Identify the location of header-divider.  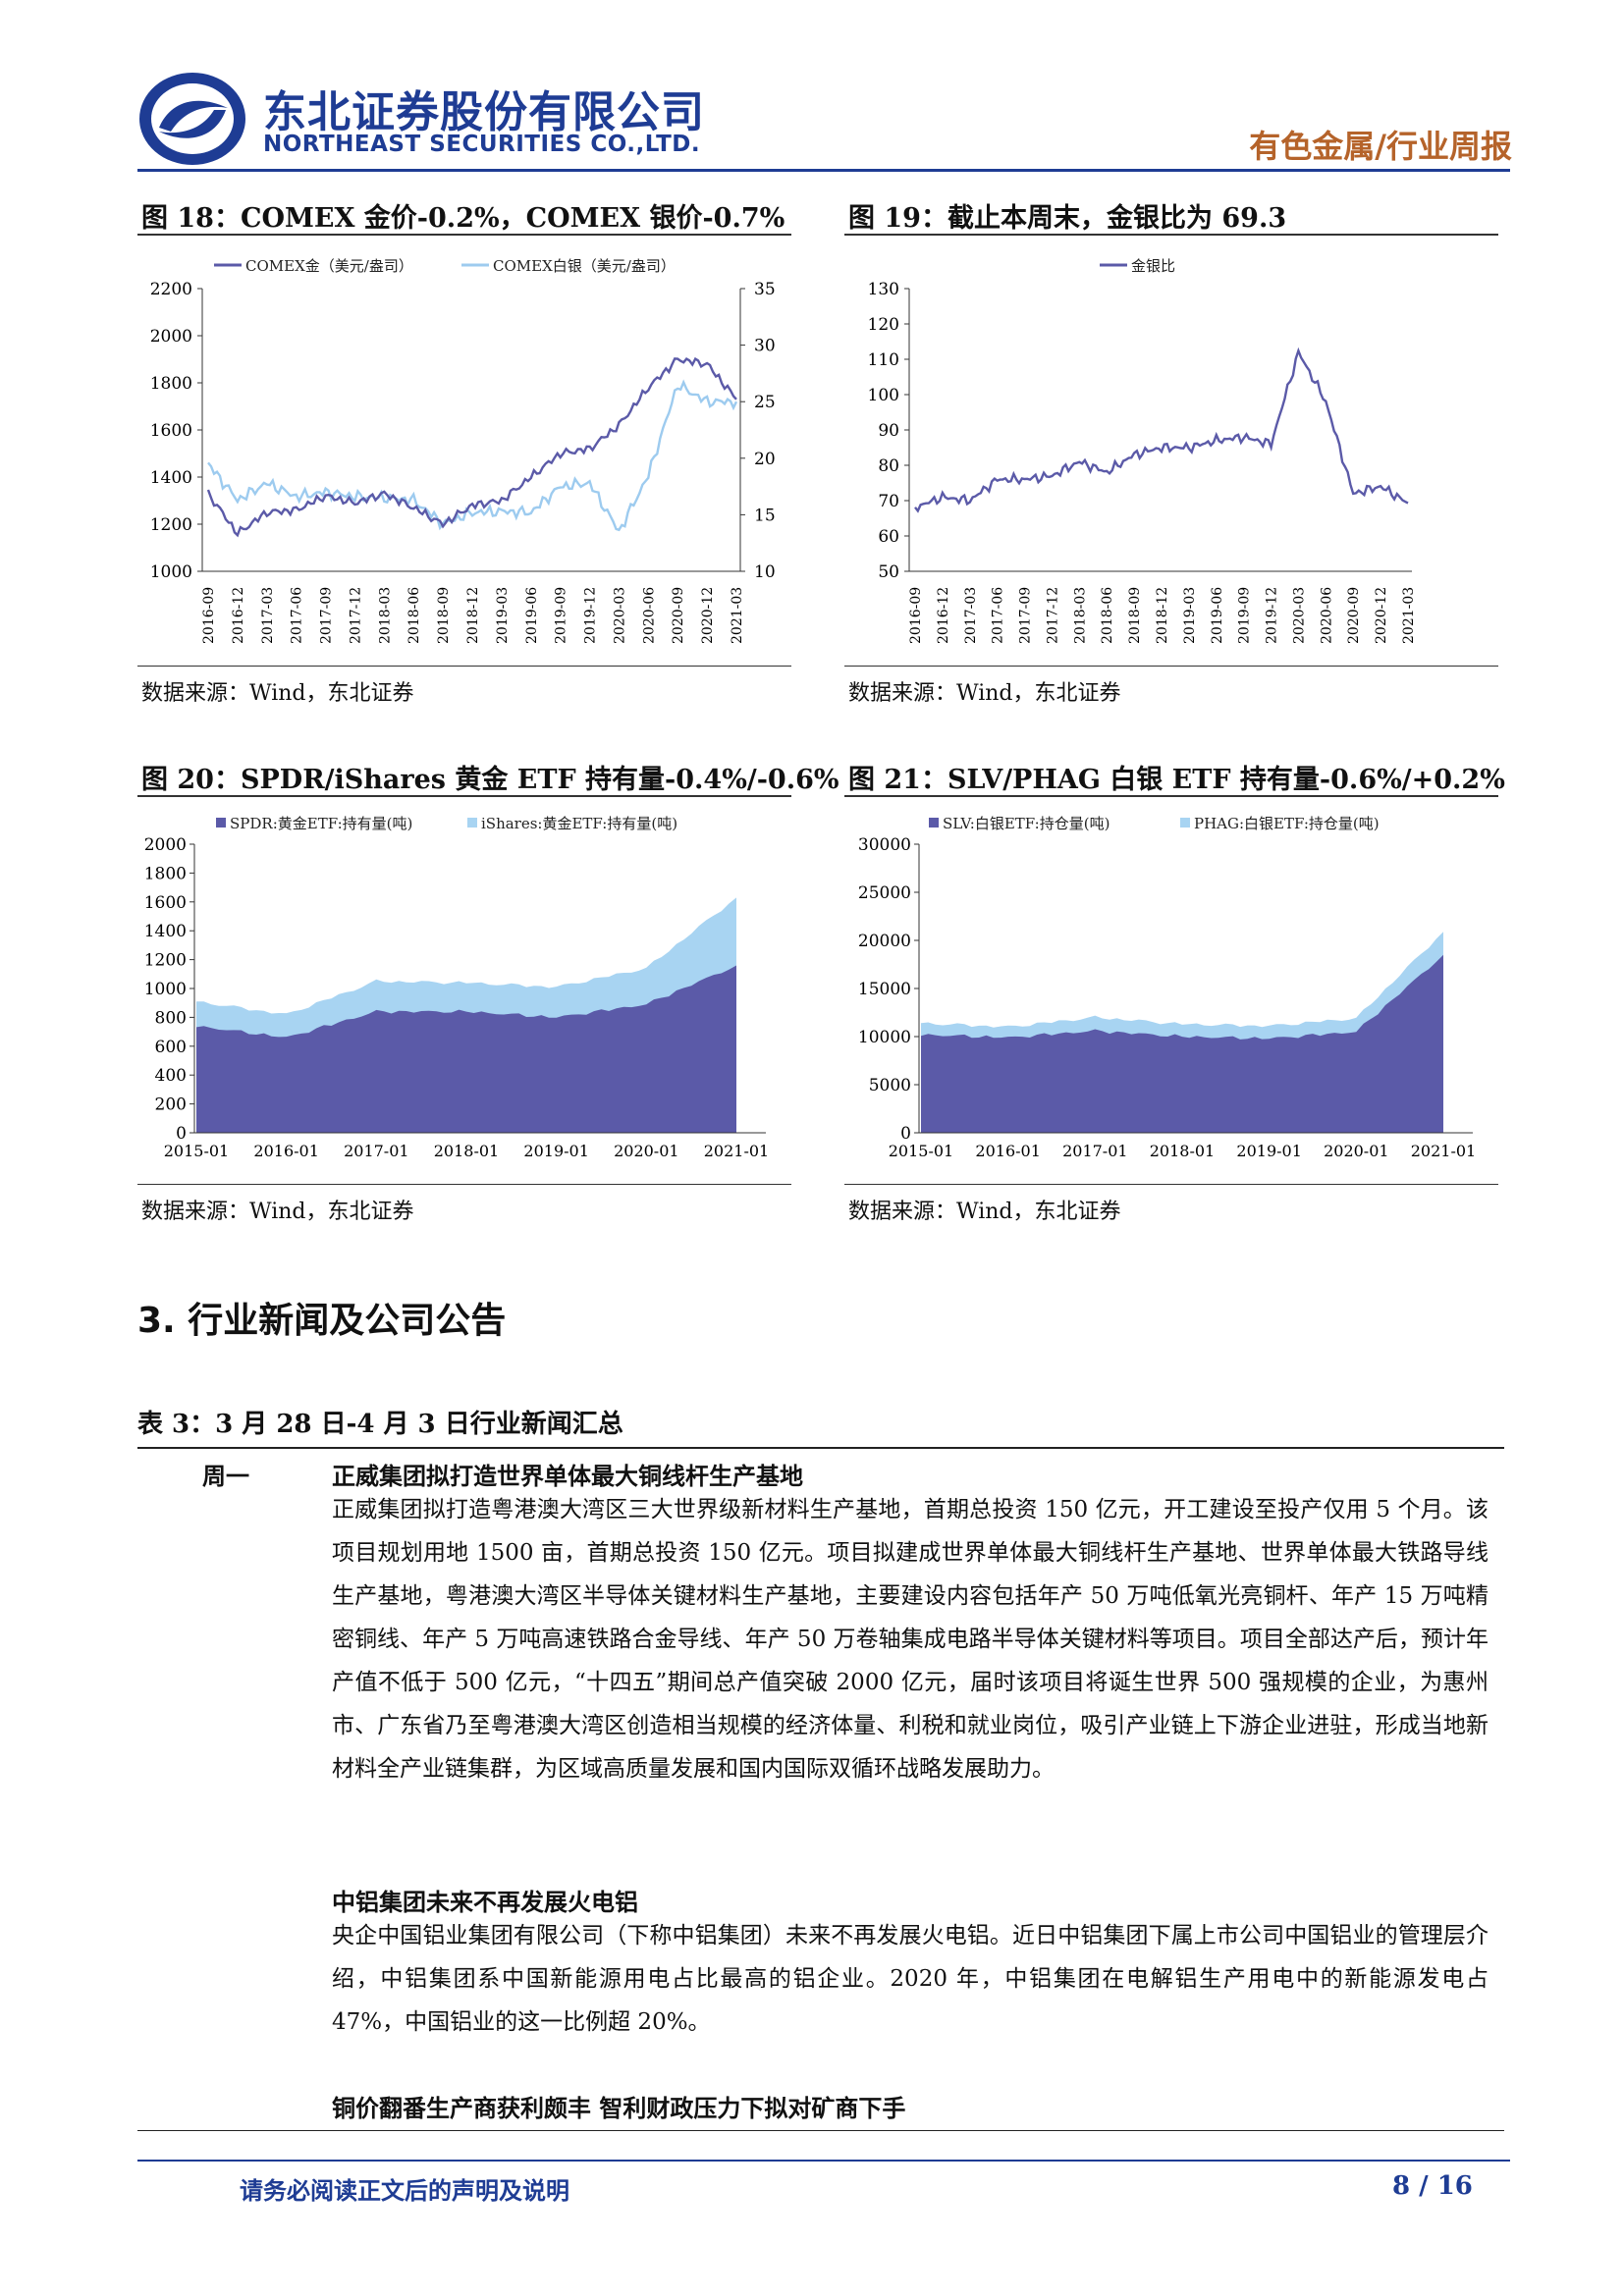
(823, 170).